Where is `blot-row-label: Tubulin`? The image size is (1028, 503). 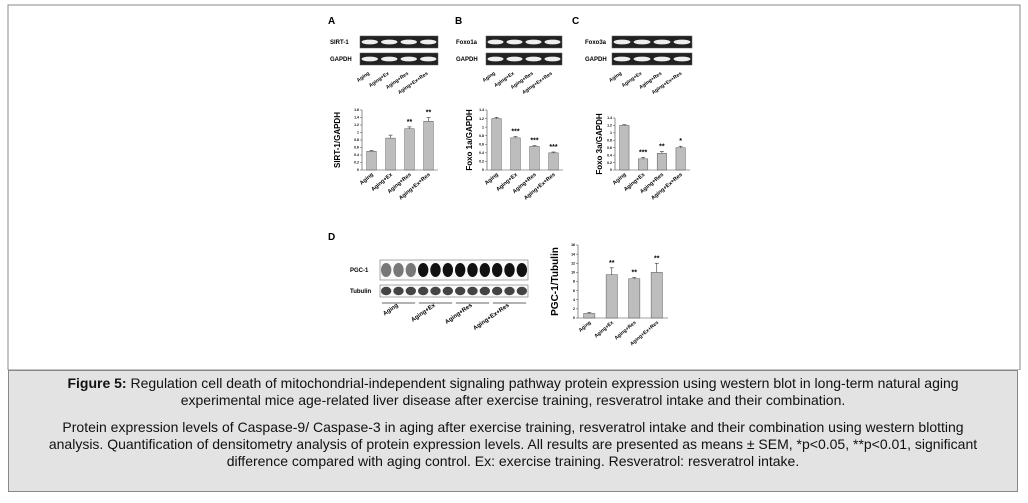 blot-row-label: Tubulin is located at coordinates (361, 292).